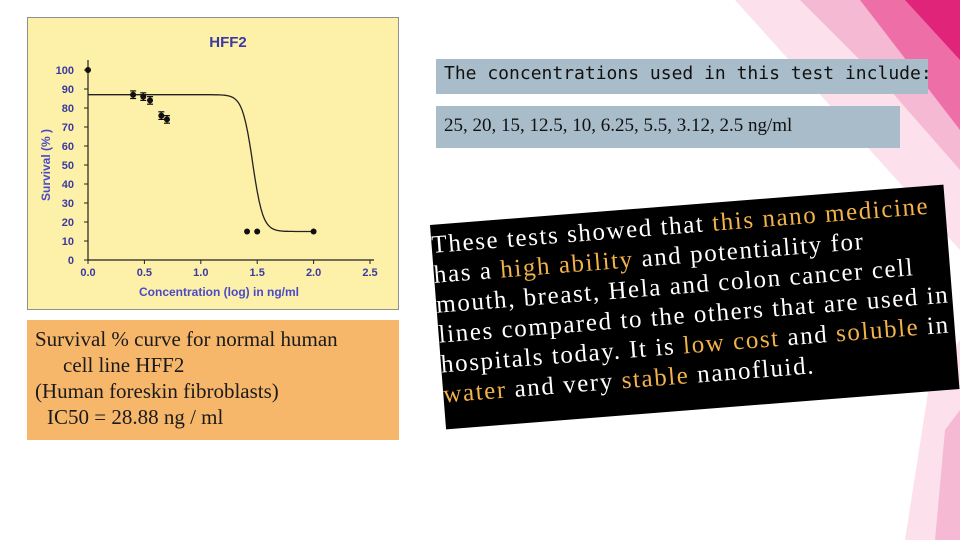 The image size is (960, 540). What do you see at coordinates (124, 365) in the screenshot?
I see `caption-line-2: cell line HFF2` at bounding box center [124, 365].